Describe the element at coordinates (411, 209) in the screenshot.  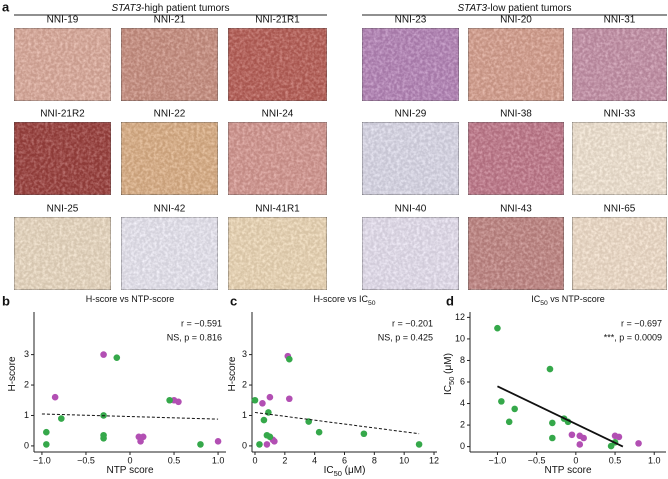
I see `sample-label: NNI-40` at that location.